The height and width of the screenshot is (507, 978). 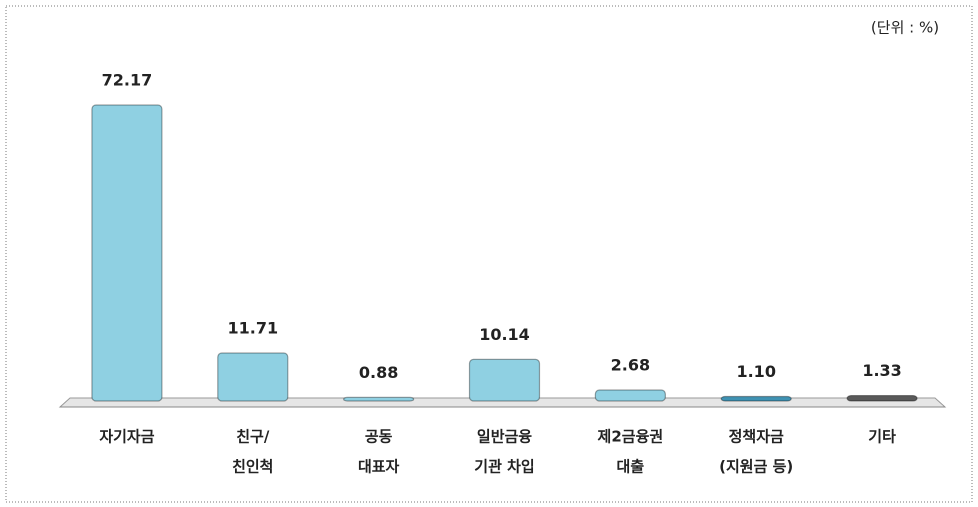 I want to click on value-label: 10.14, so click(x=504, y=334).